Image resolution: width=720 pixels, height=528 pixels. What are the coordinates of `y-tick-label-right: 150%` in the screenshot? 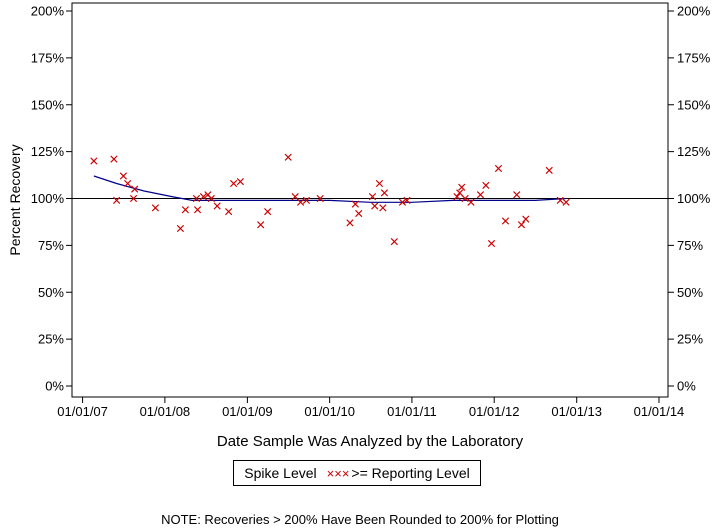 It's located at (694, 104).